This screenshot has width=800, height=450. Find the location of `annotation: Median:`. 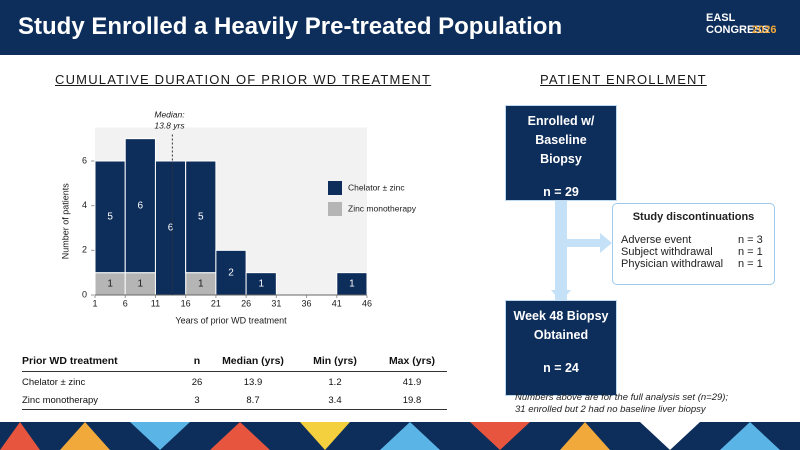

annotation: Median: is located at coordinates (169, 114).